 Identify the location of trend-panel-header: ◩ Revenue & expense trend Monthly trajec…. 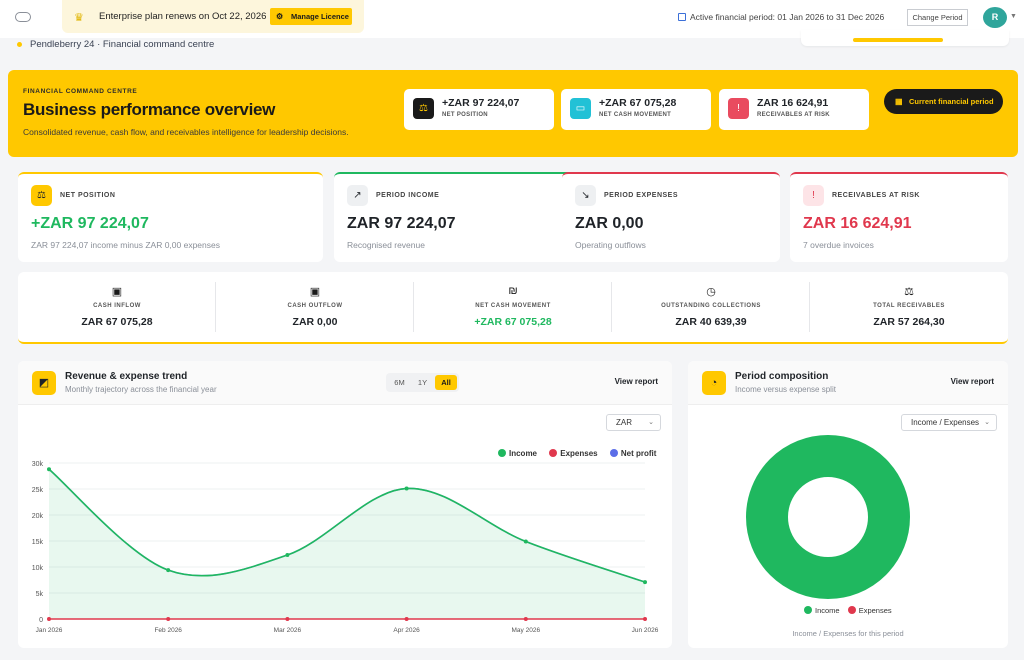
(345, 383).